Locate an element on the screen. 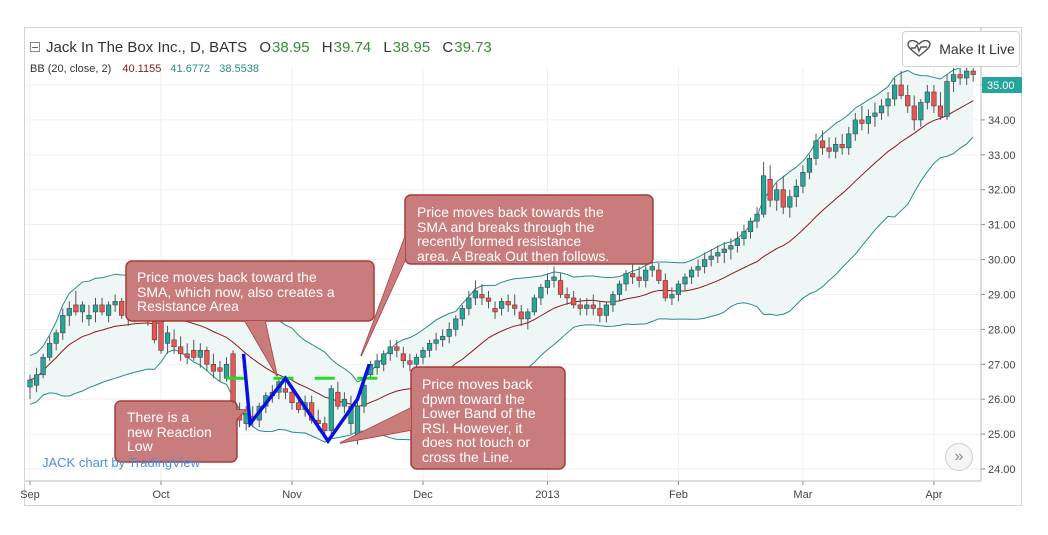  callout-line: Lower Band of the is located at coordinates (479, 413).